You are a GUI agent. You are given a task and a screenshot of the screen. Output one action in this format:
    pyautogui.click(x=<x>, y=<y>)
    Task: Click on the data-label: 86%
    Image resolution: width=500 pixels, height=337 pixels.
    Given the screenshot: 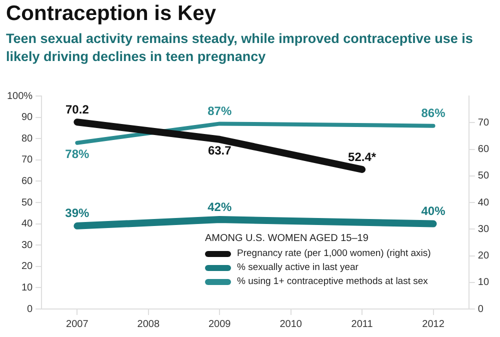 What is the action you would take?
    pyautogui.click(x=433, y=113)
    